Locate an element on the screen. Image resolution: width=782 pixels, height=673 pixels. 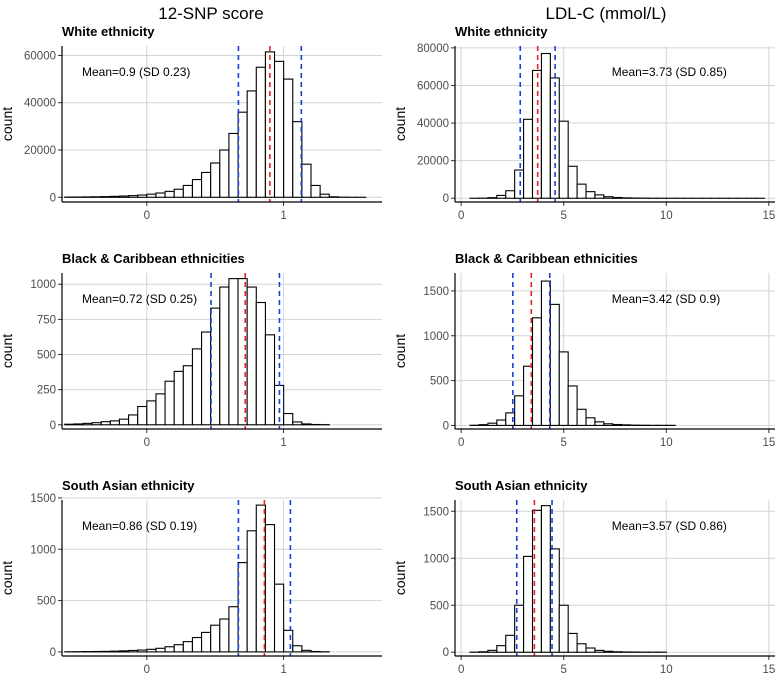
y-tick-label: 20000 is located at coordinates (433, 162).